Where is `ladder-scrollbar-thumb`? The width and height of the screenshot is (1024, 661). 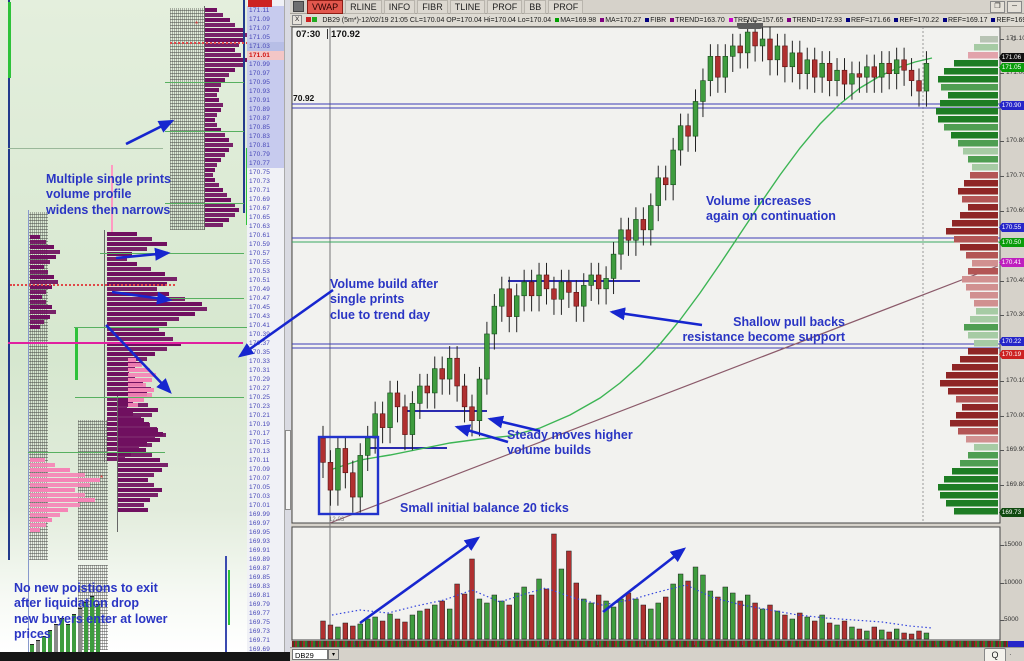
ladder-scrollbar-thumb is located at coordinates (288, 470).